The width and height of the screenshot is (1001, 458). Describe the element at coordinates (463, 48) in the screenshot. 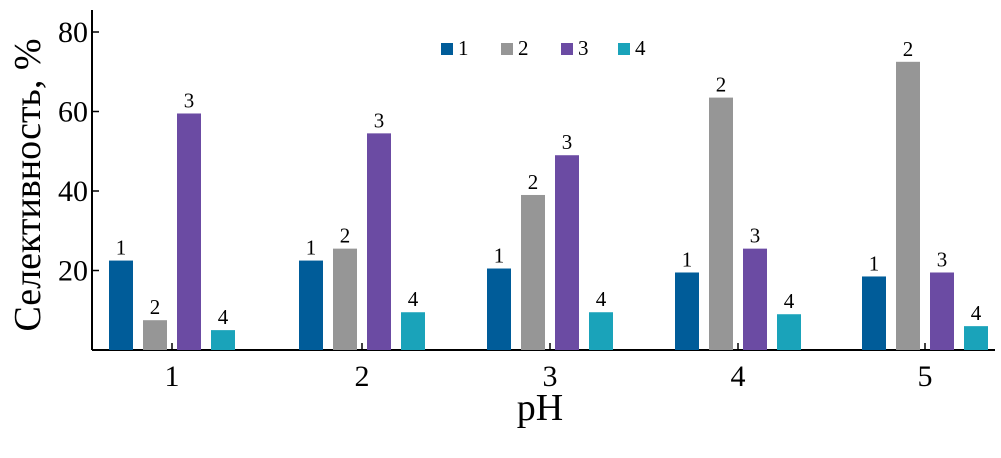

I see `legend-label: 1` at that location.